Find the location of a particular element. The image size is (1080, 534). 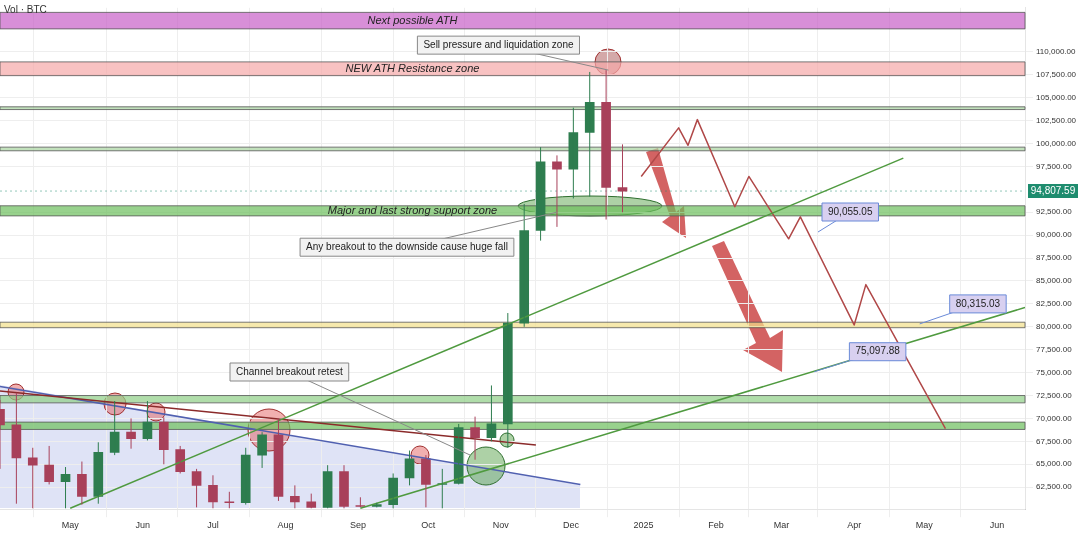

y-tick-label: 110,000.00 is located at coordinates (1056, 51).